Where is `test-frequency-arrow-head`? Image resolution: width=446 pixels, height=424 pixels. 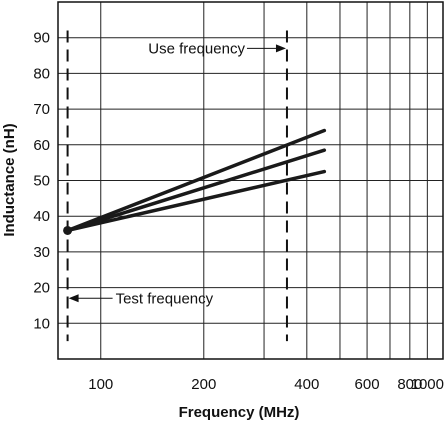 test-frequency-arrow-head is located at coordinates (73, 298).